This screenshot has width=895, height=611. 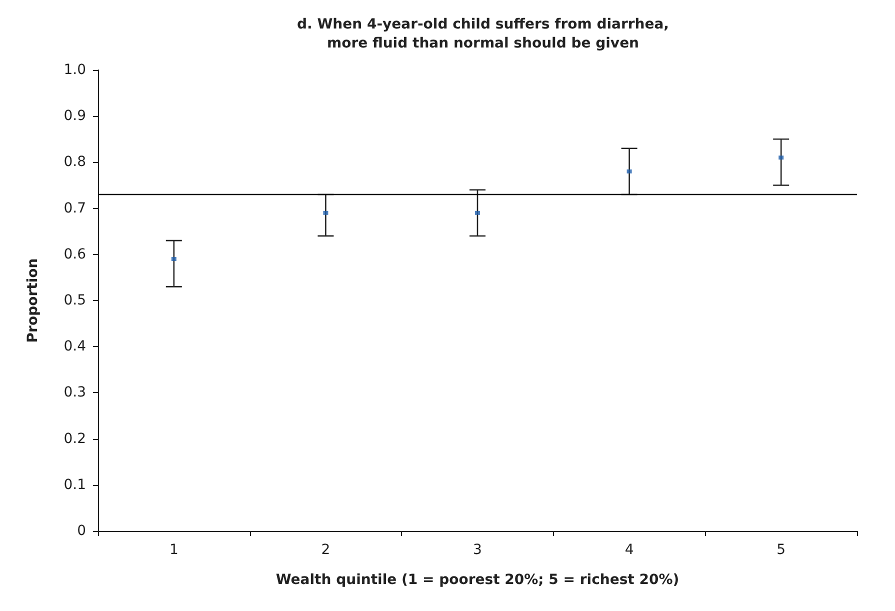 I want to click on y-axis-title: Proportion, so click(x=33, y=300).